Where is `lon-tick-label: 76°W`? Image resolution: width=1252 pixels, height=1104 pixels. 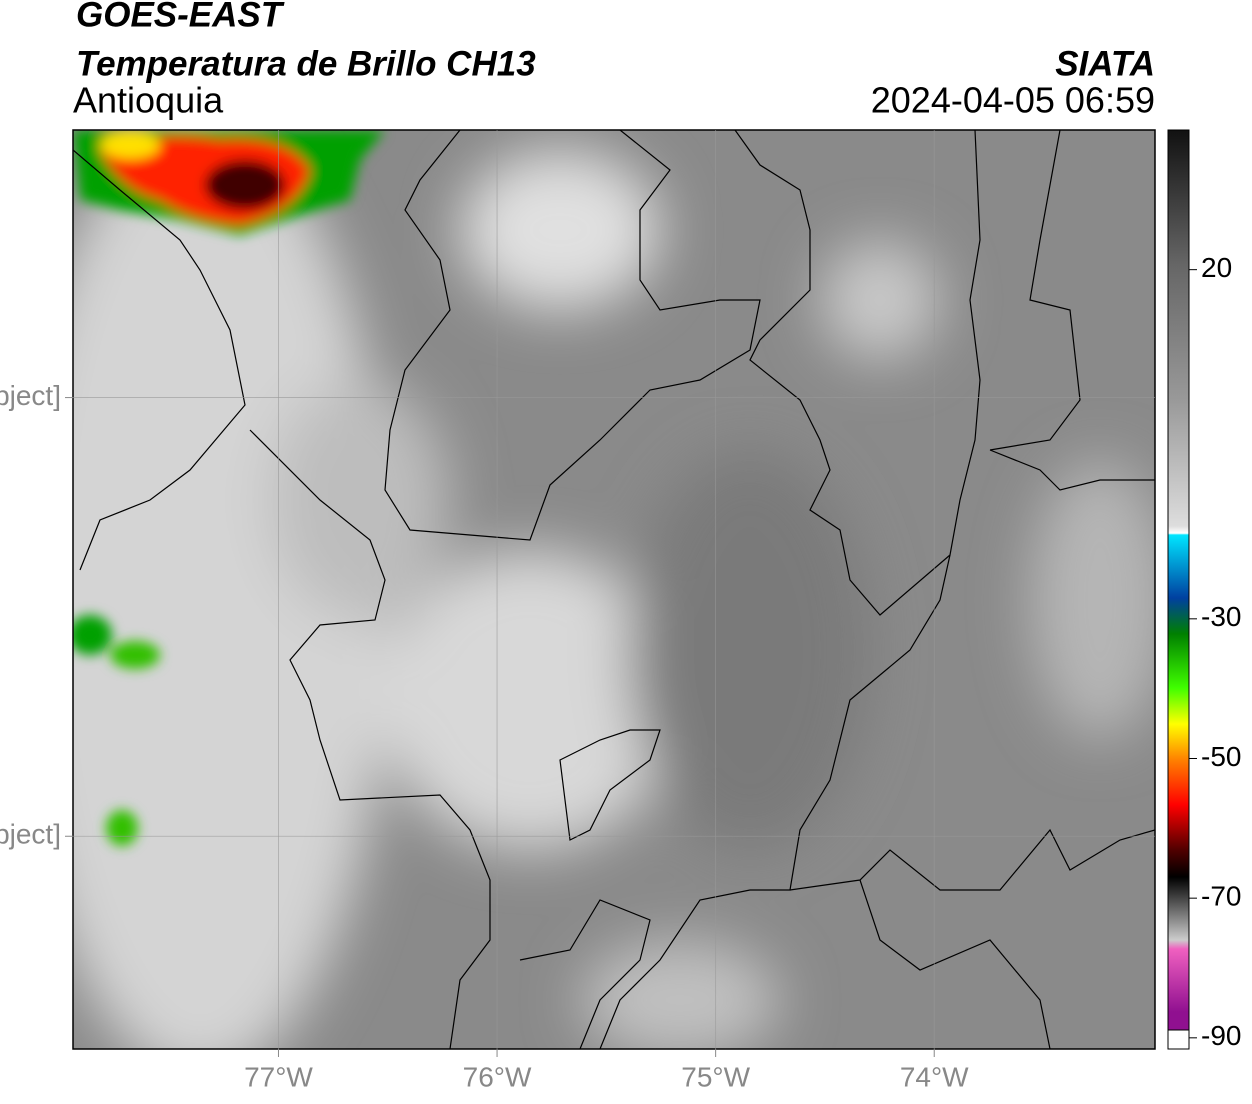 lon-tick-label: 76°W is located at coordinates (497, 1076).